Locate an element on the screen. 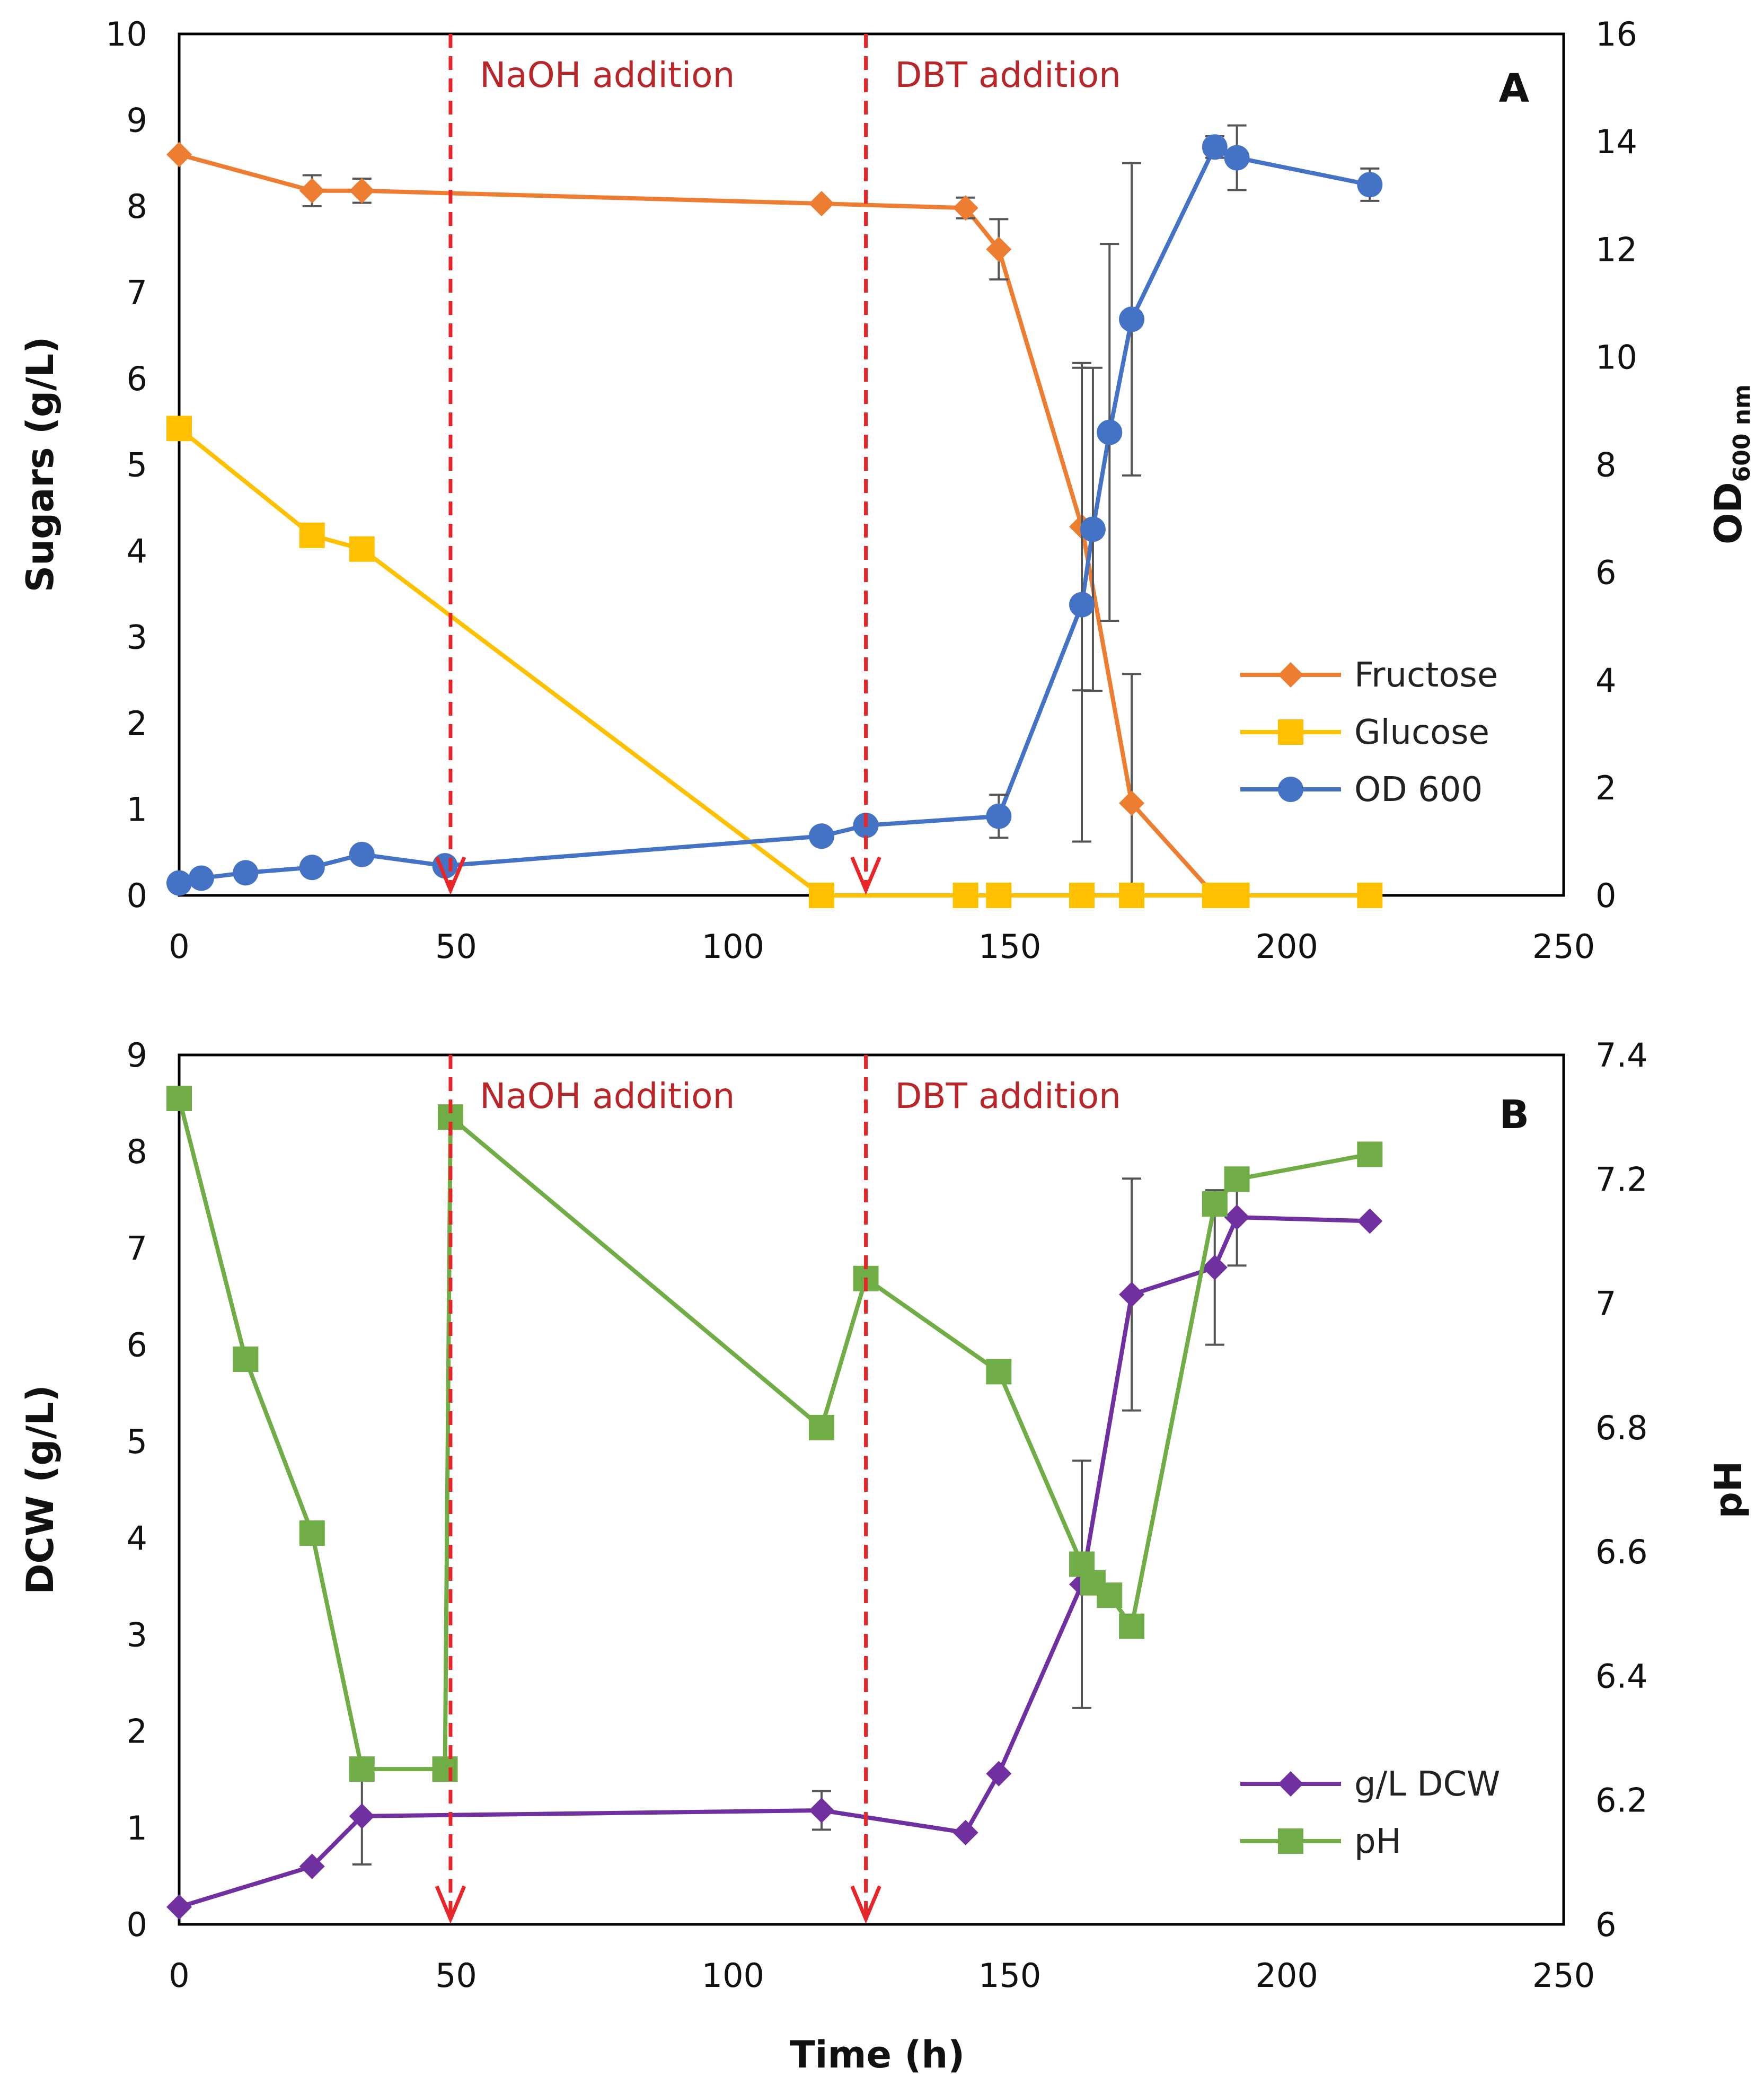 This screenshot has width=1764, height=2094. panel-b-y-tick-label: 1 is located at coordinates (137, 1828).